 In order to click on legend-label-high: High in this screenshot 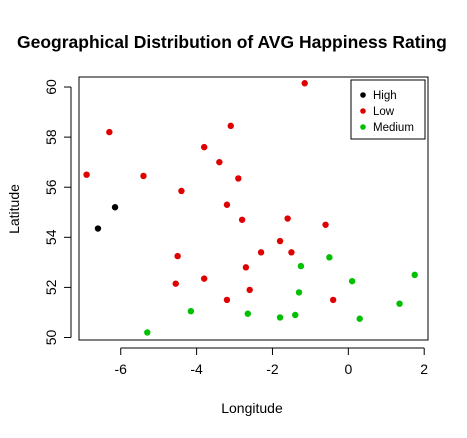, I will do `click(385, 96)`.